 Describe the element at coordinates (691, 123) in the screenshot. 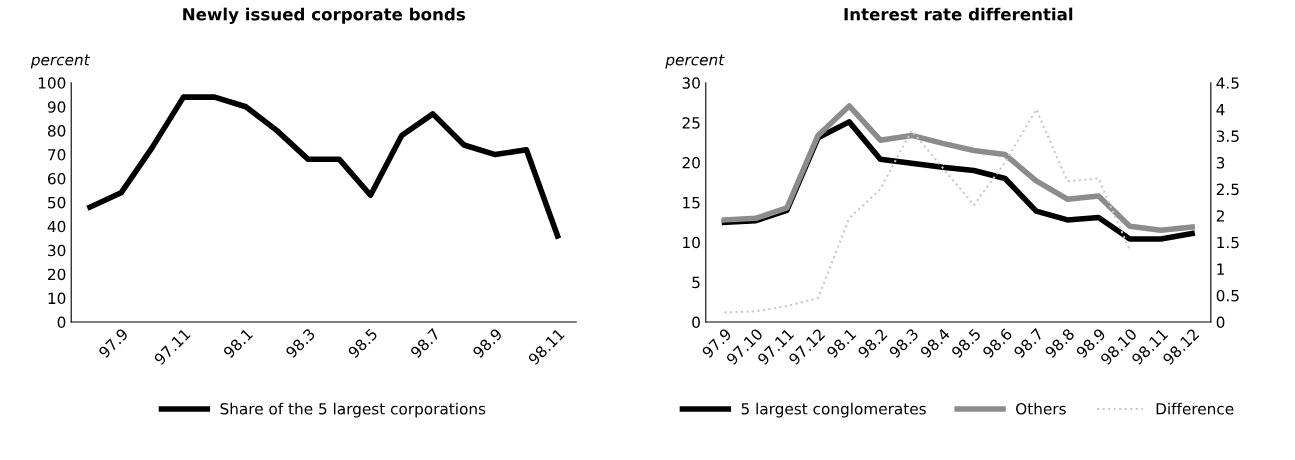

I see `y-tick-label: 25` at that location.